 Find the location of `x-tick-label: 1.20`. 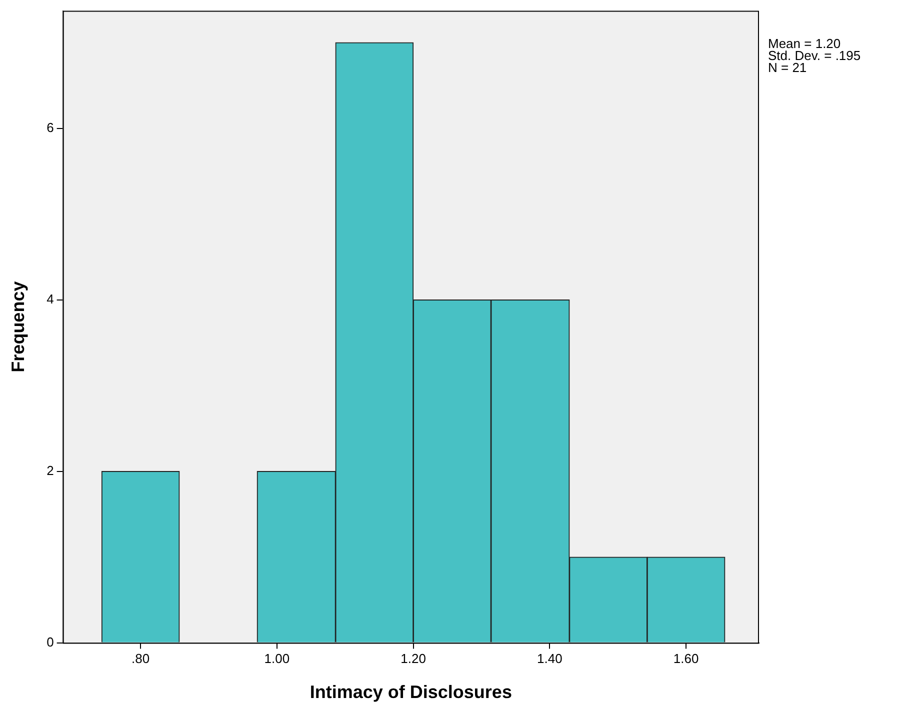

x-tick-label: 1.20 is located at coordinates (413, 658).